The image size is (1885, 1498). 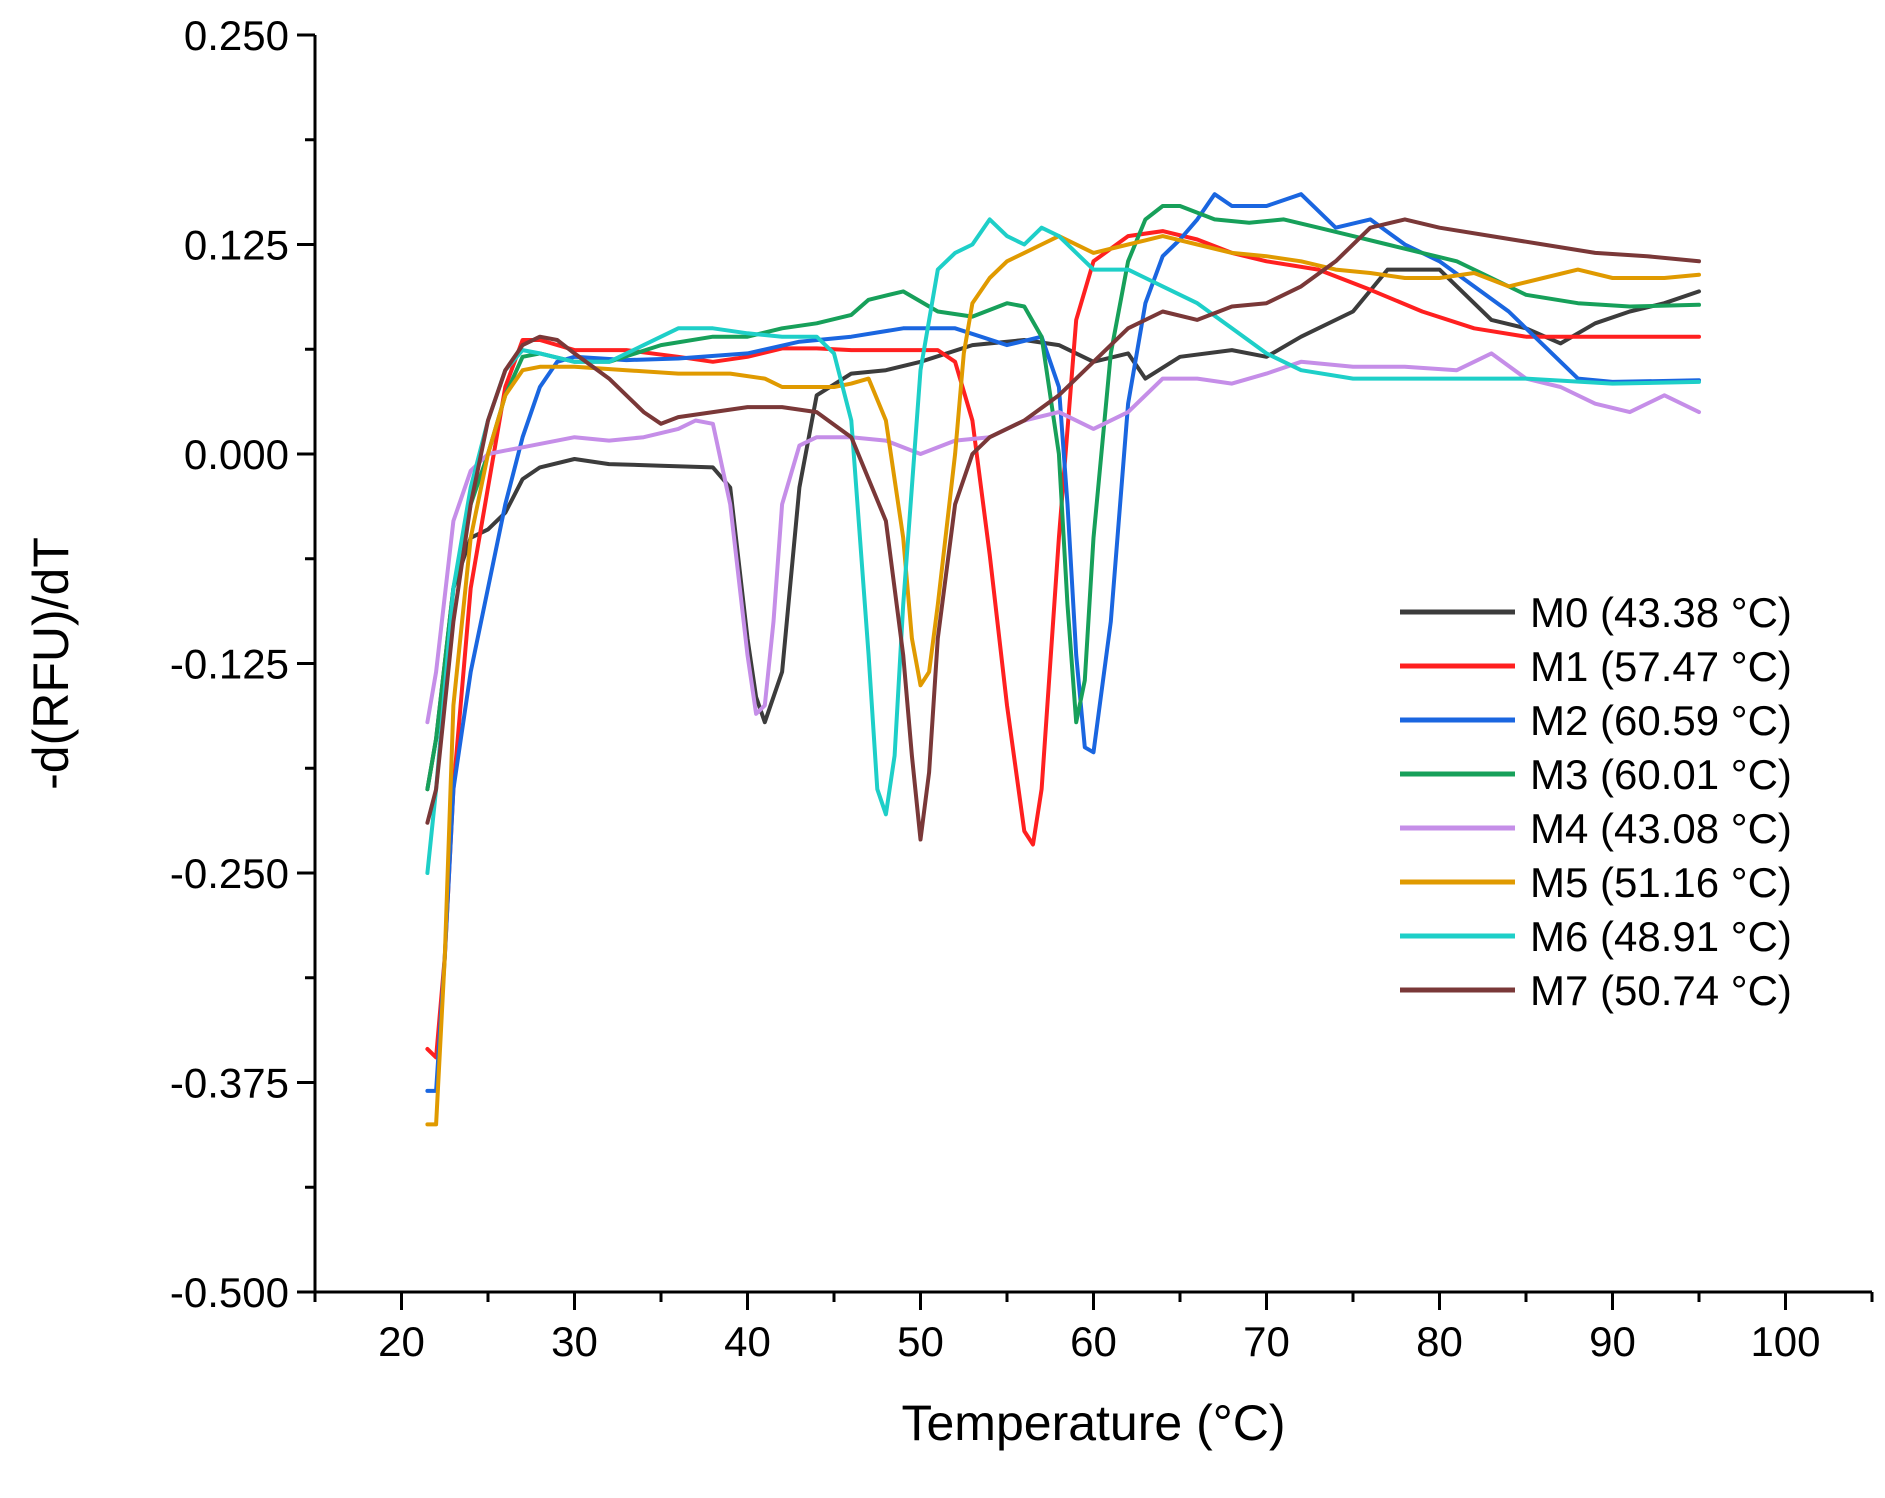 What do you see at coordinates (1661, 774) in the screenshot?
I see `legend-label: M3 (60.01 °C)` at bounding box center [1661, 774].